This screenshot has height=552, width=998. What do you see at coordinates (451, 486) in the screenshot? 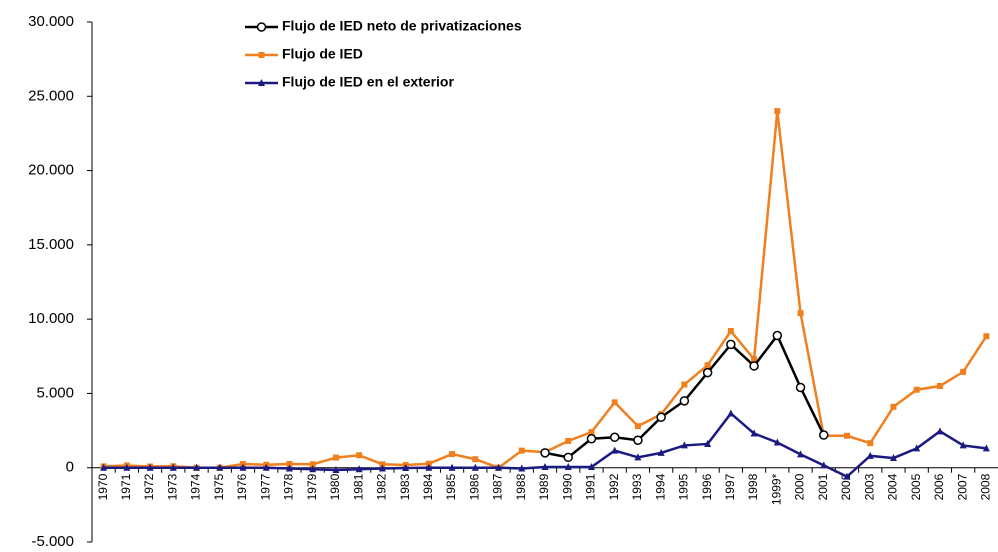
I see `x-tick-label: 1985` at bounding box center [451, 486].